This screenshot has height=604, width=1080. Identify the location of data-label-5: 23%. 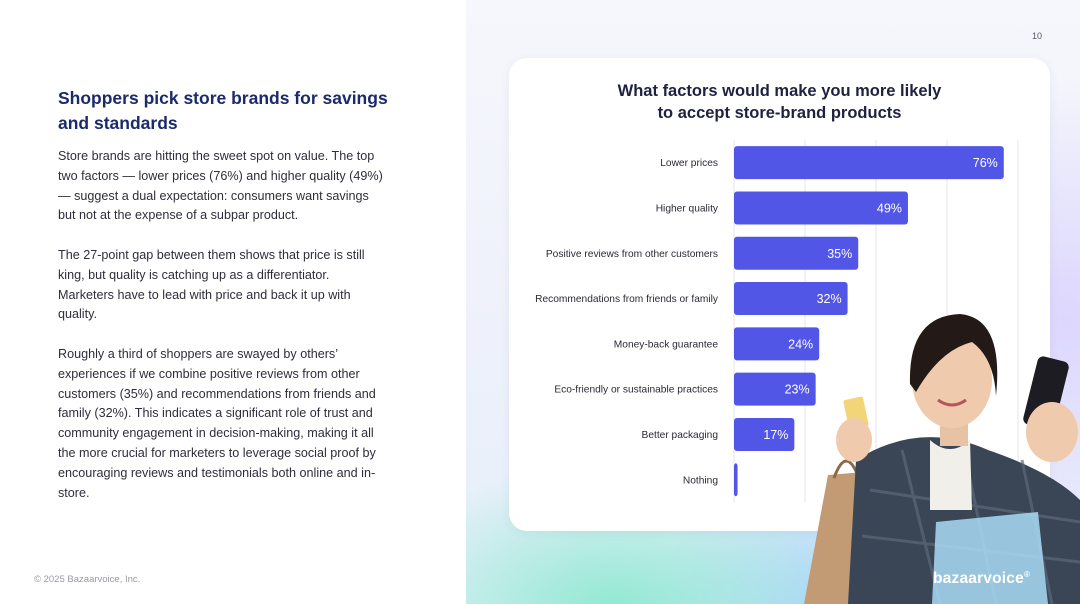
(797, 390).